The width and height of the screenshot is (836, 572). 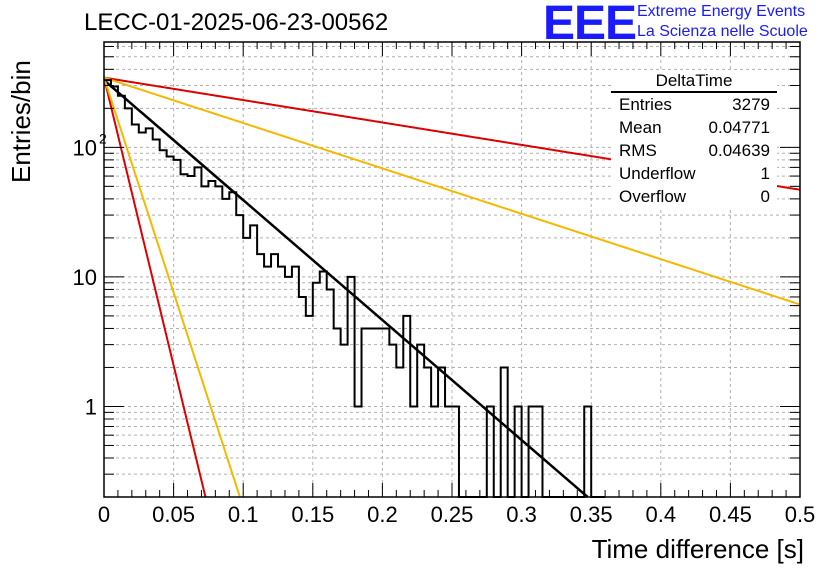 I want to click on stats-row-rms: RMS 0.04639, so click(x=694, y=150).